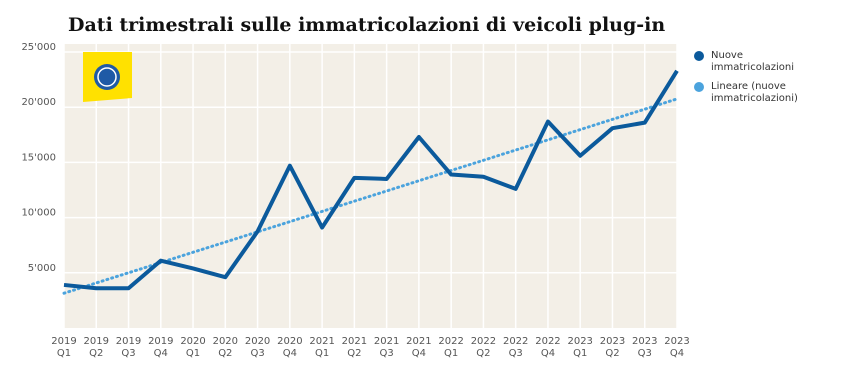 This screenshot has height=374, width=842. I want to click on legend-label: Lineare (nuove immatricolazioni), so click(754, 92).